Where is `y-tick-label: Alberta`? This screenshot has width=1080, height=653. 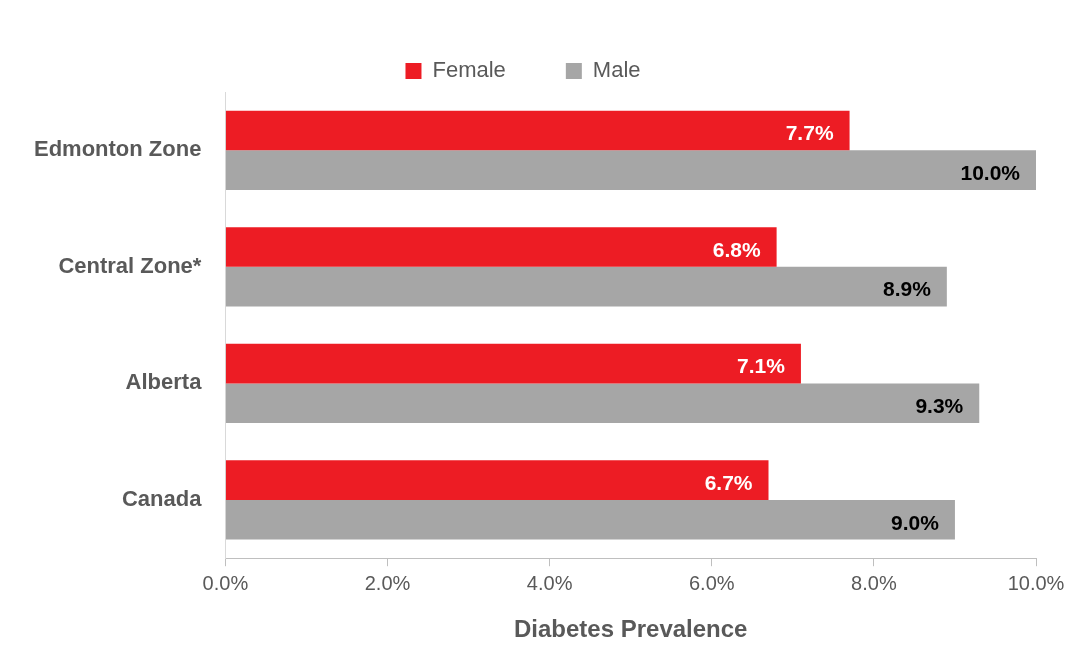
y-tick-label: Alberta is located at coordinates (164, 382).